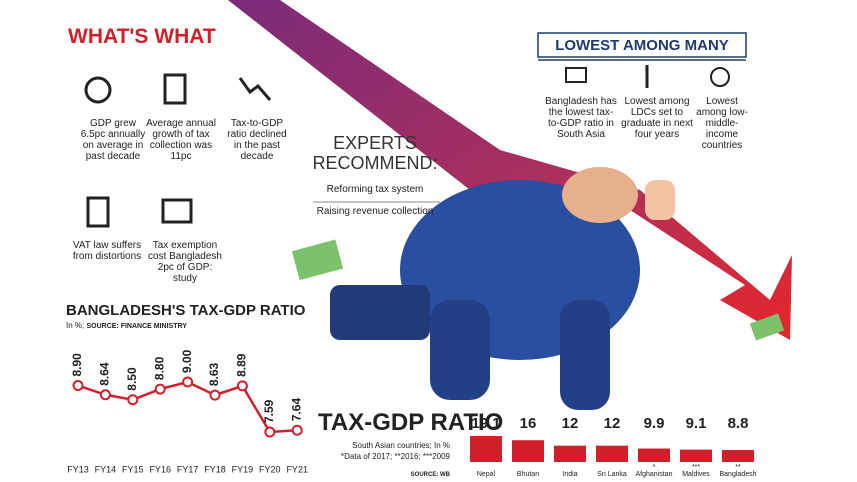 This screenshot has width=857, height=482. What do you see at coordinates (696, 474) in the screenshot?
I see `x-tick-label: Maldives` at bounding box center [696, 474].